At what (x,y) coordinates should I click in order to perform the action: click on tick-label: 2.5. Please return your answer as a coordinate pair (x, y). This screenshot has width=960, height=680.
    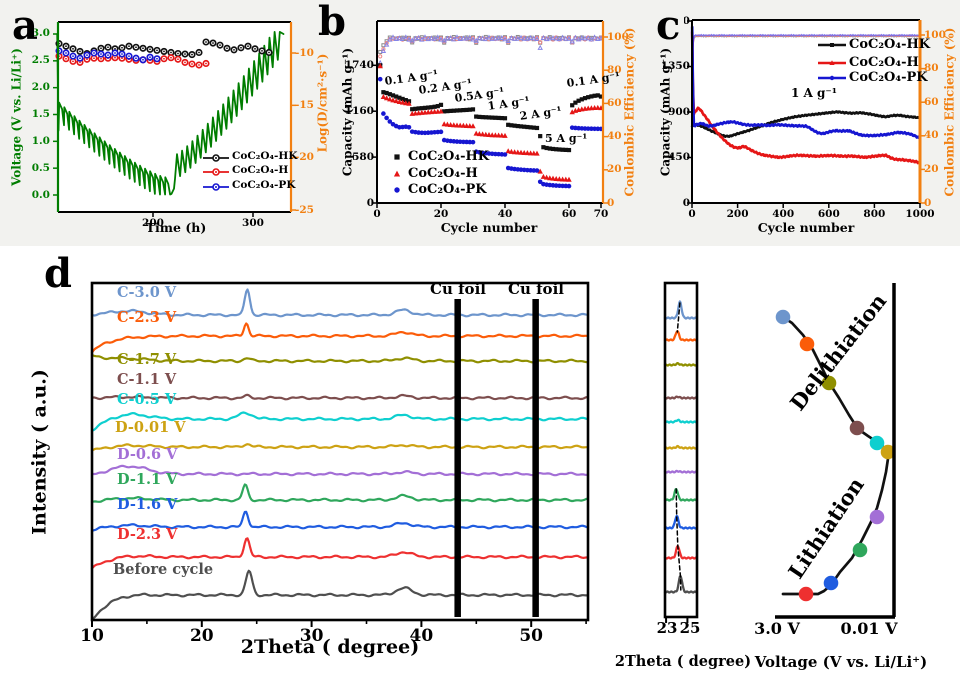
    Looking at the image, I should click on (40, 60).